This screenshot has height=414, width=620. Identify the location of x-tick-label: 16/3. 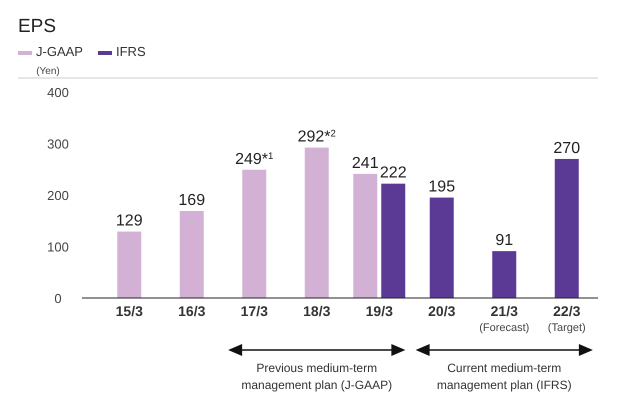
(192, 311).